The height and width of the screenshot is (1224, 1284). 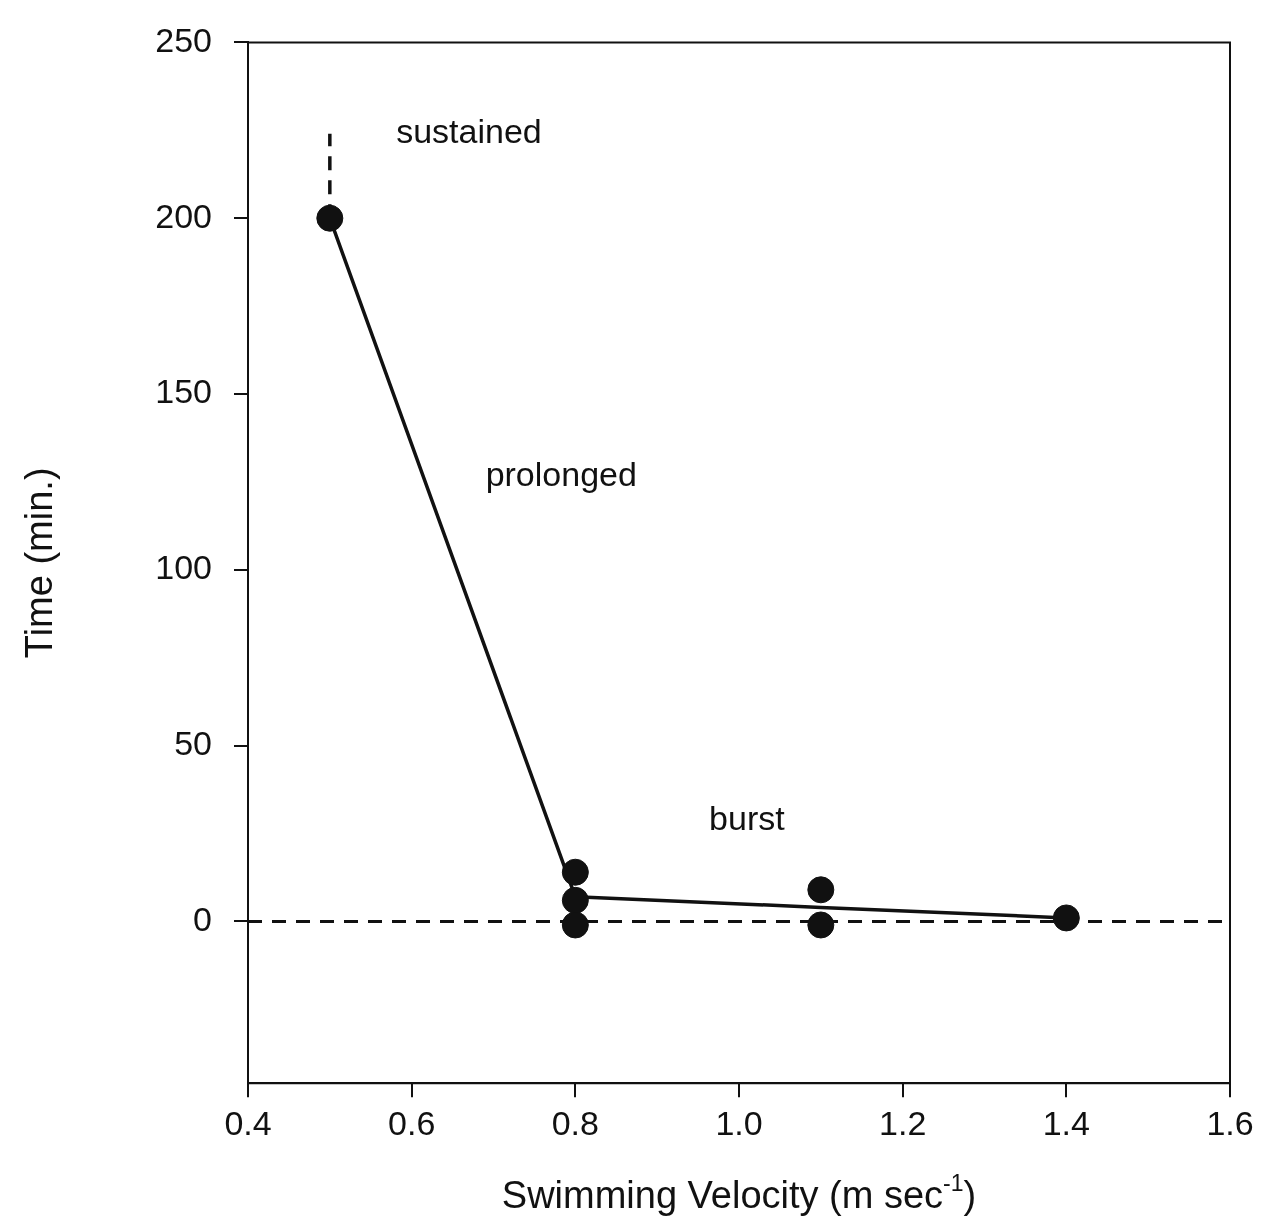 I want to click on x-tick-label: 1.0, so click(x=739, y=1122).